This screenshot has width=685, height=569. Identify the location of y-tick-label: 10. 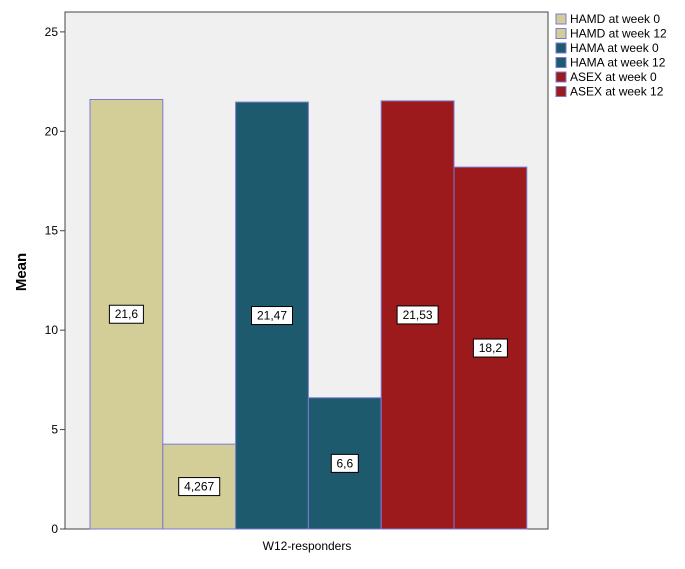
(52, 330).